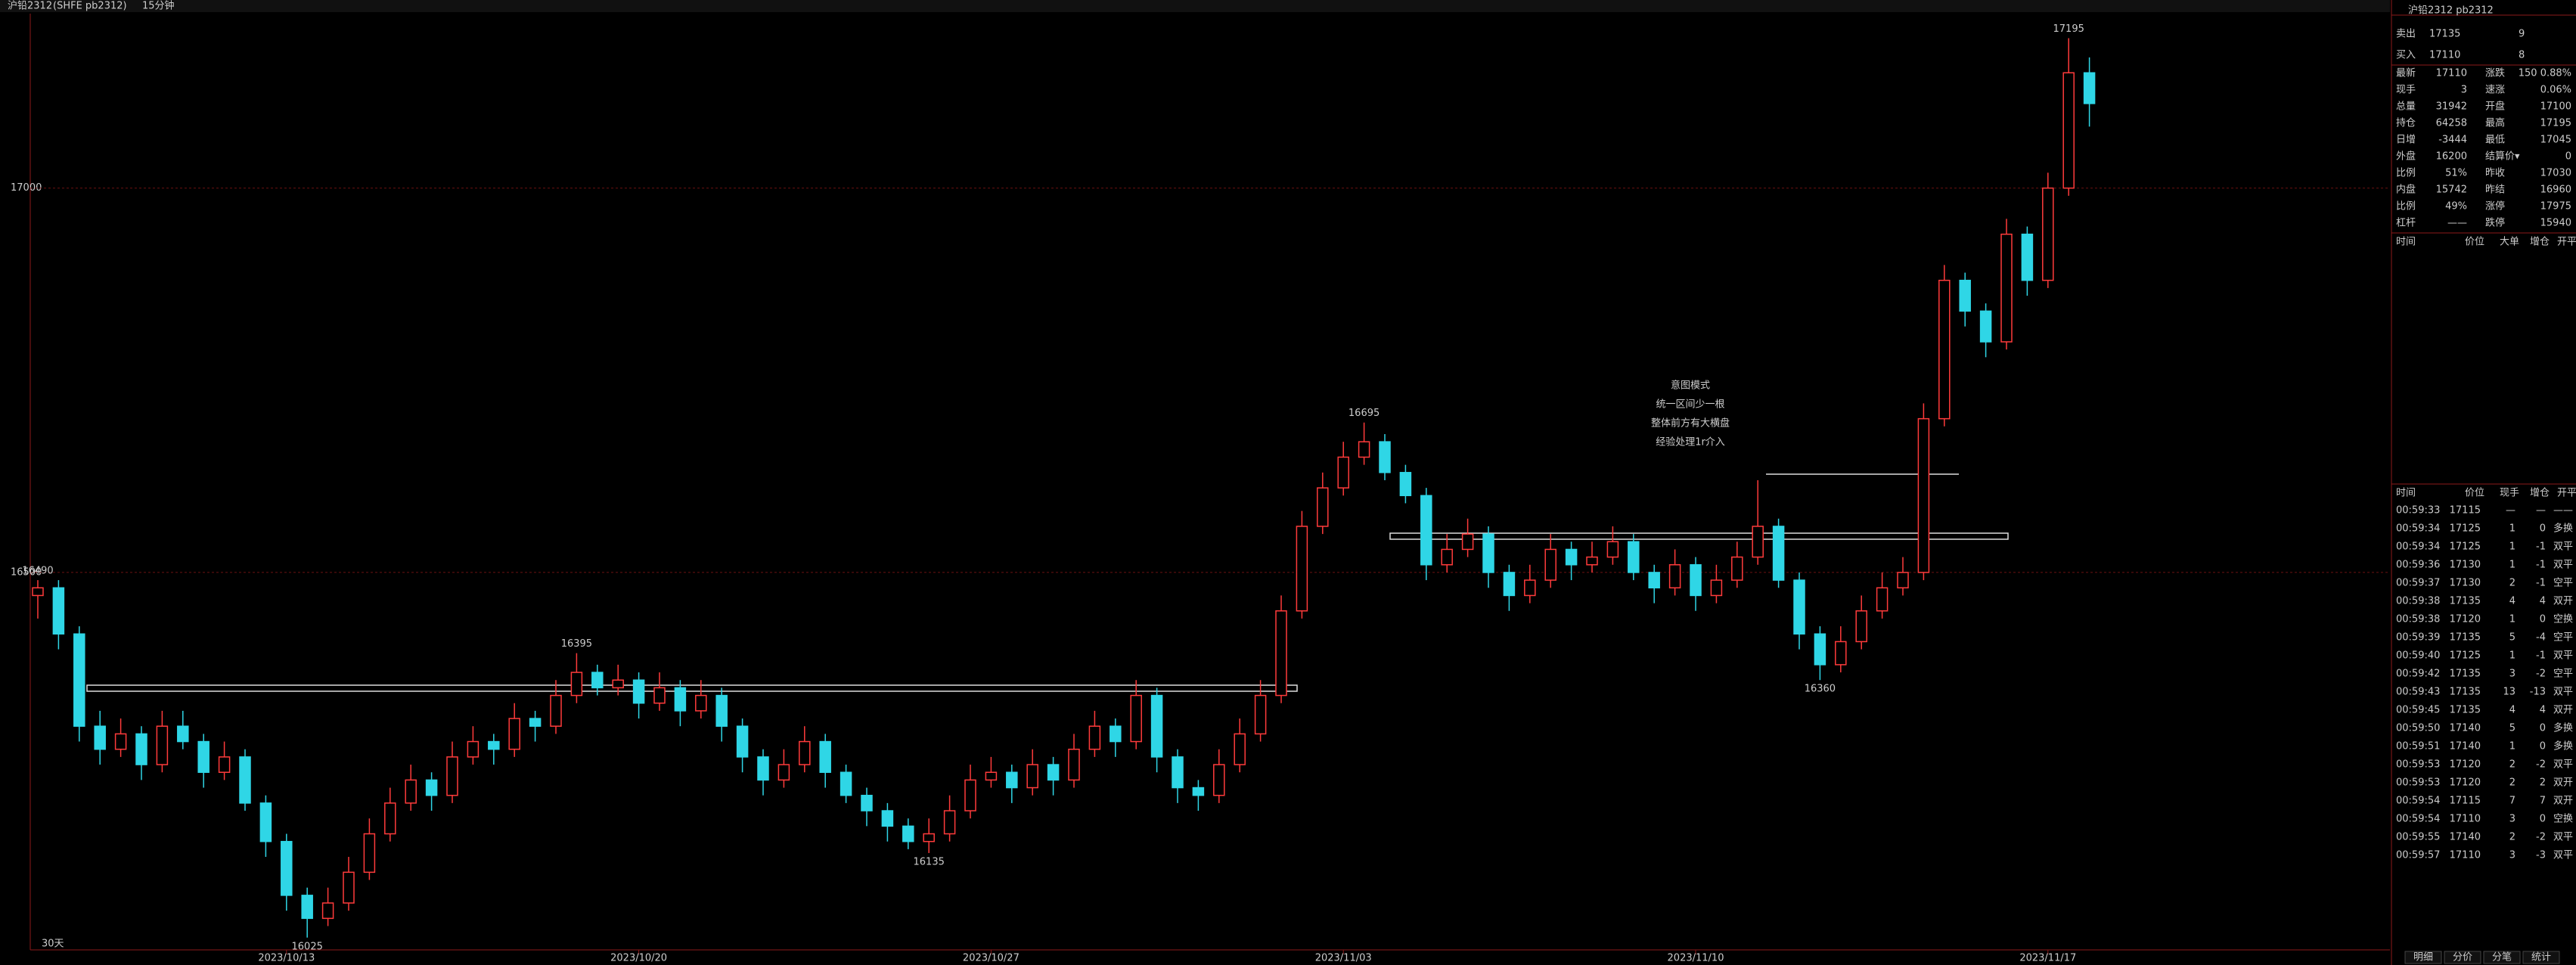 The height and width of the screenshot is (965, 2576). Describe the element at coordinates (2563, 693) in the screenshot. I see `tick-cell: 双平` at that location.